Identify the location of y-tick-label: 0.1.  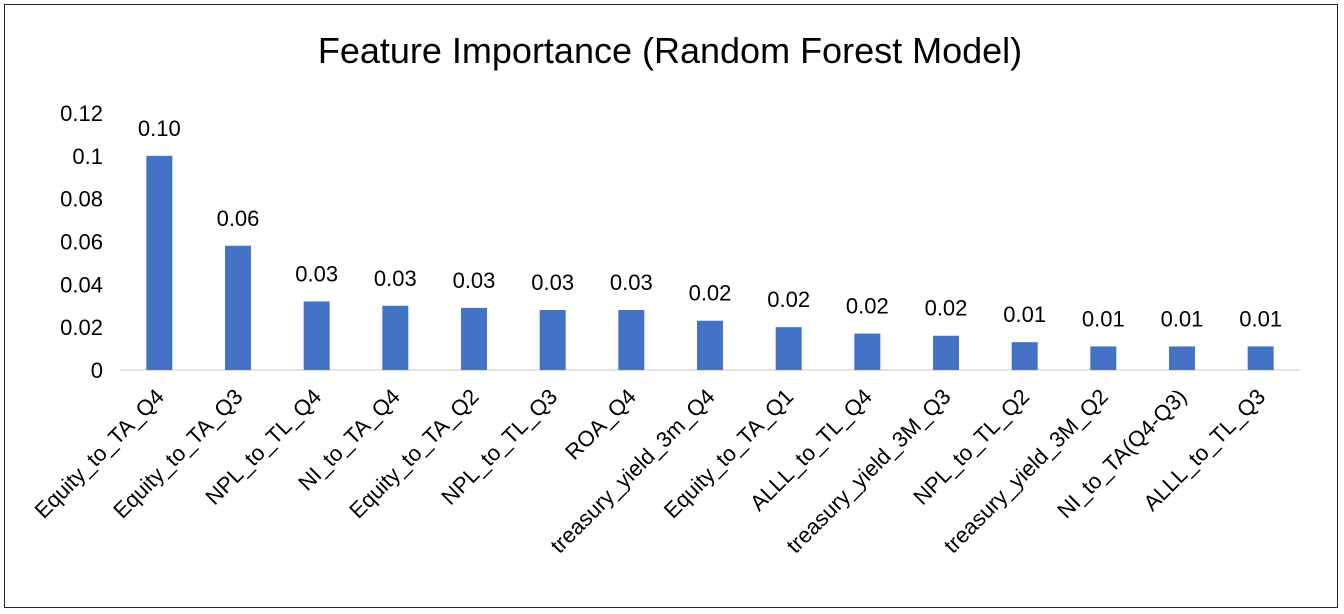
(87, 156).